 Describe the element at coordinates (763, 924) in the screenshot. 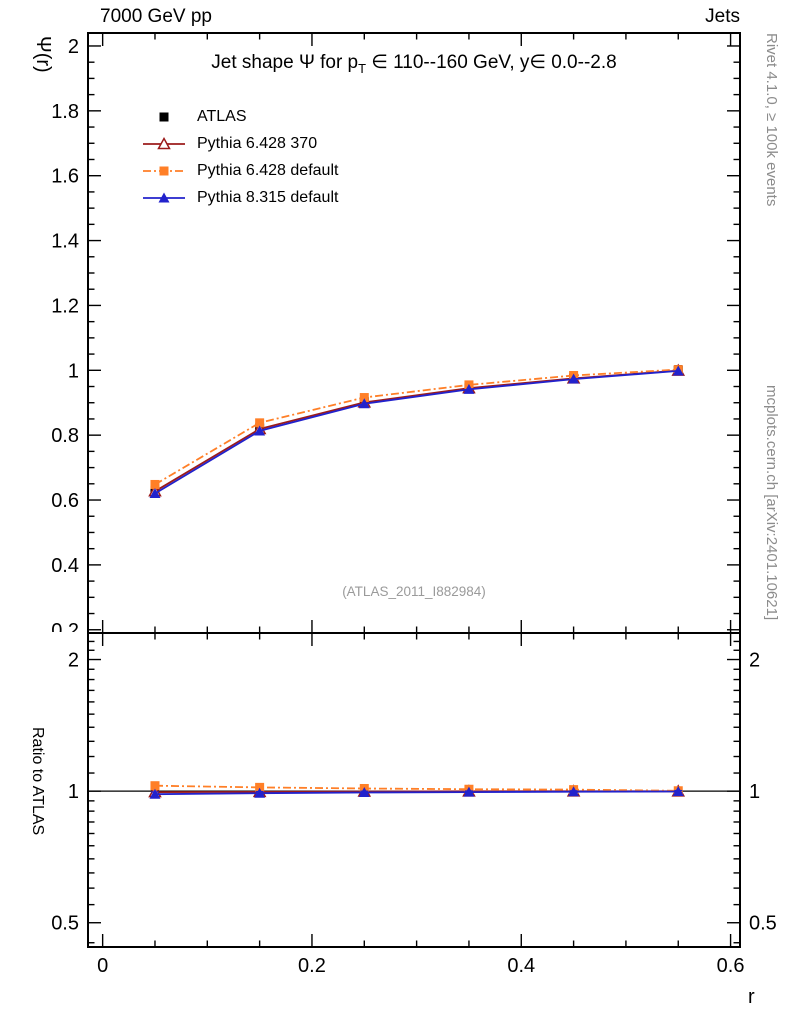

I see `ratio-tick-label-right: 0.5` at that location.